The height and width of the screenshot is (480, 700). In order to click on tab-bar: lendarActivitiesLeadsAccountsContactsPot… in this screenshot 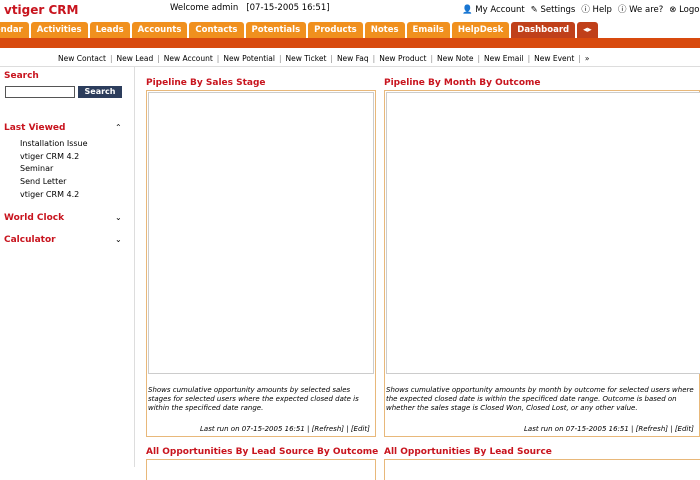, I will do `click(300, 30)`.